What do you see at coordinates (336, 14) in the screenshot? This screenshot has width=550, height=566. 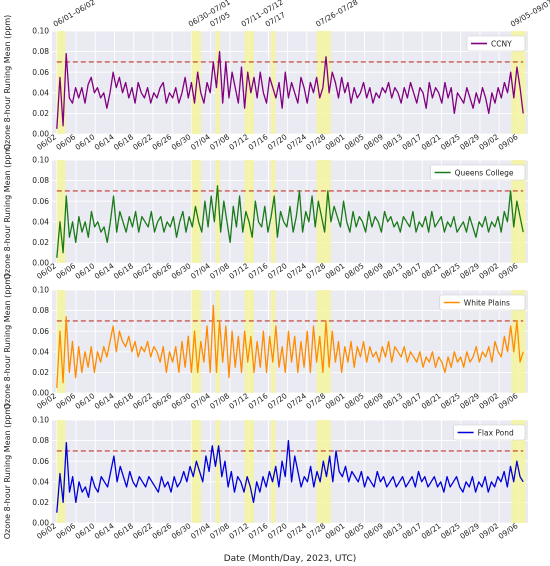 I see `event-label: 07/26–07/28` at bounding box center [336, 14].